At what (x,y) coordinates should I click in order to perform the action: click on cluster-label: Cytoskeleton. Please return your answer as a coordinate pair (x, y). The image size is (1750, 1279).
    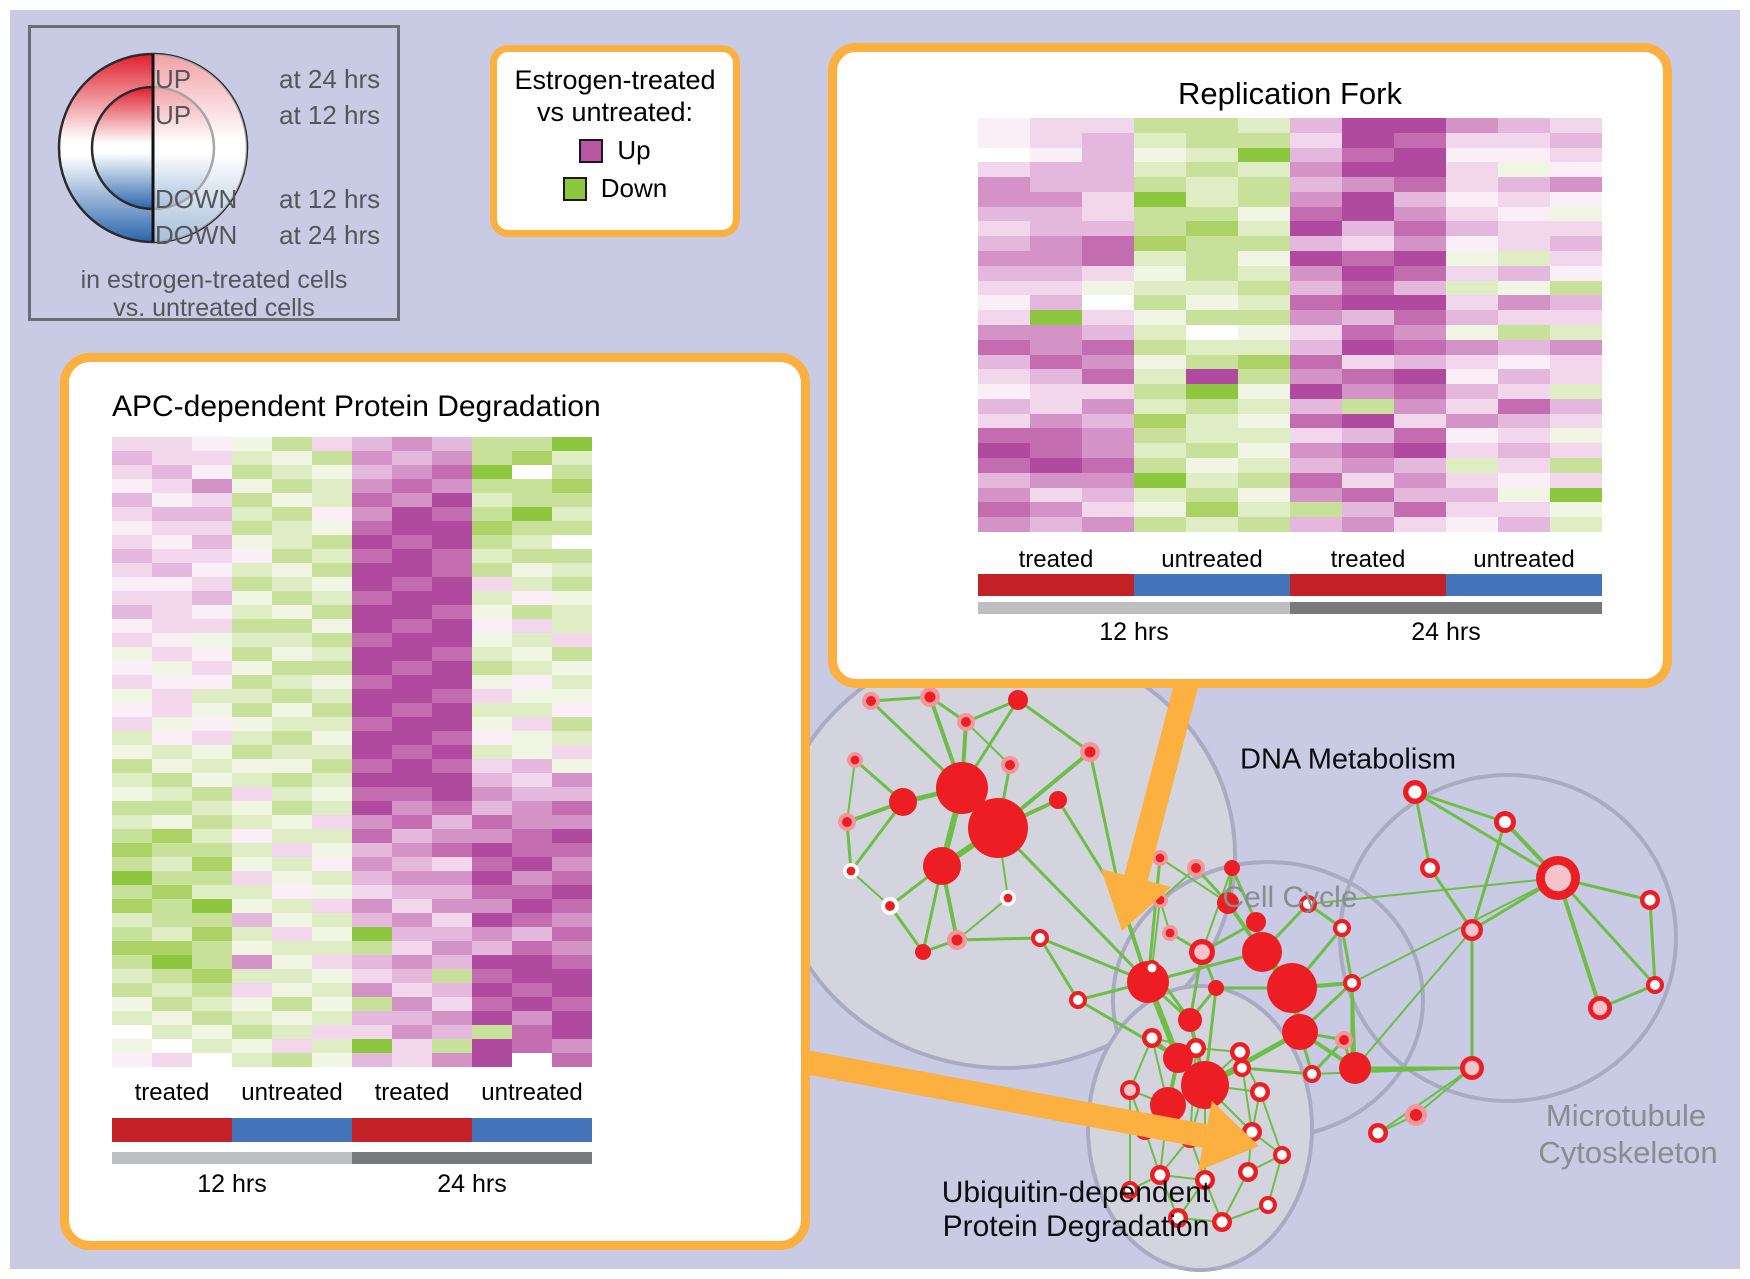
    Looking at the image, I should click on (1628, 1152).